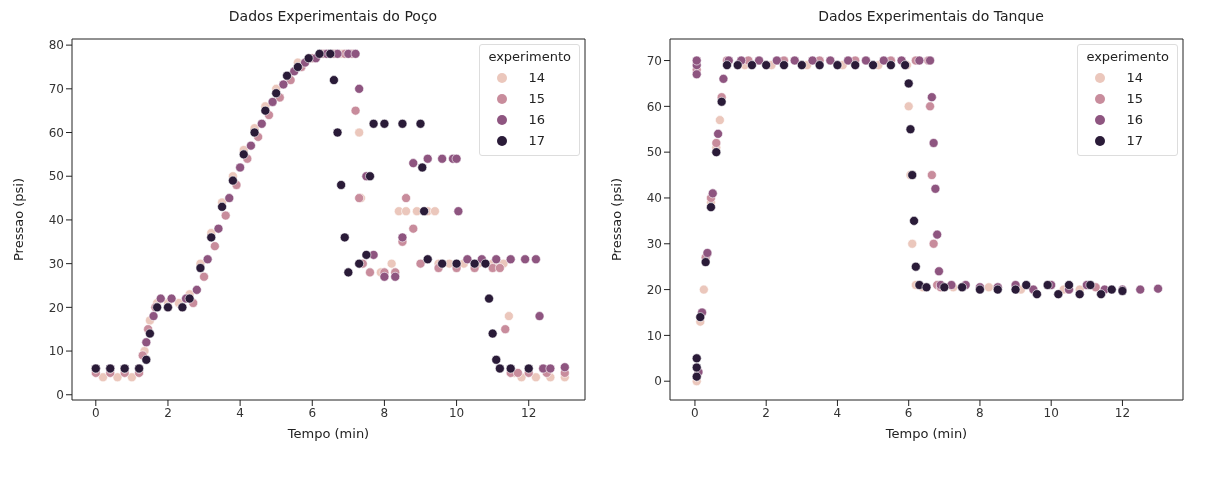  Describe the element at coordinates (56, 45) in the screenshot. I see `y-tick-label: 80` at that location.